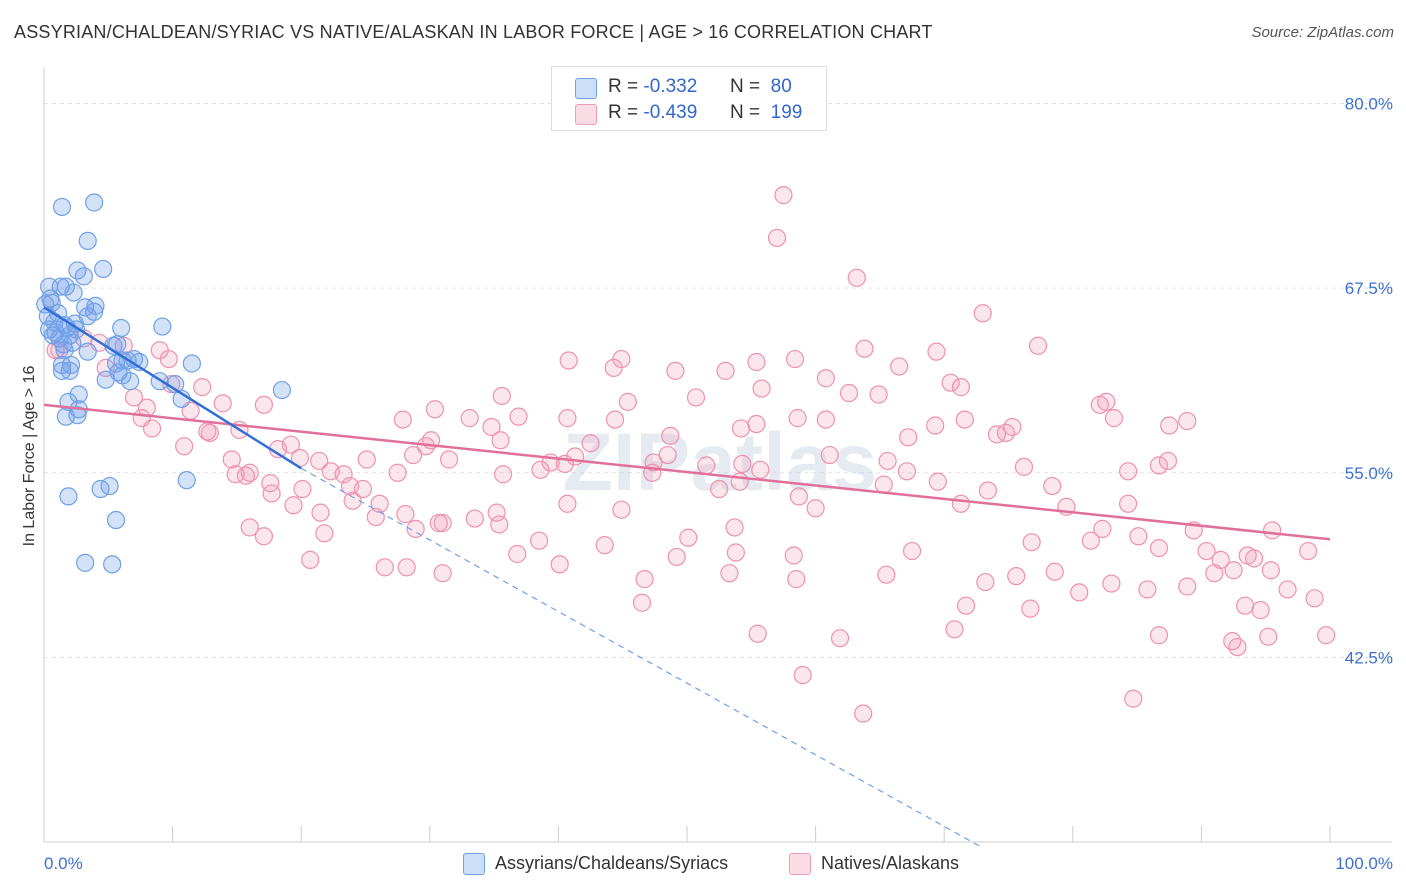  I want to click on legend-n-label: N =, so click(745, 86).